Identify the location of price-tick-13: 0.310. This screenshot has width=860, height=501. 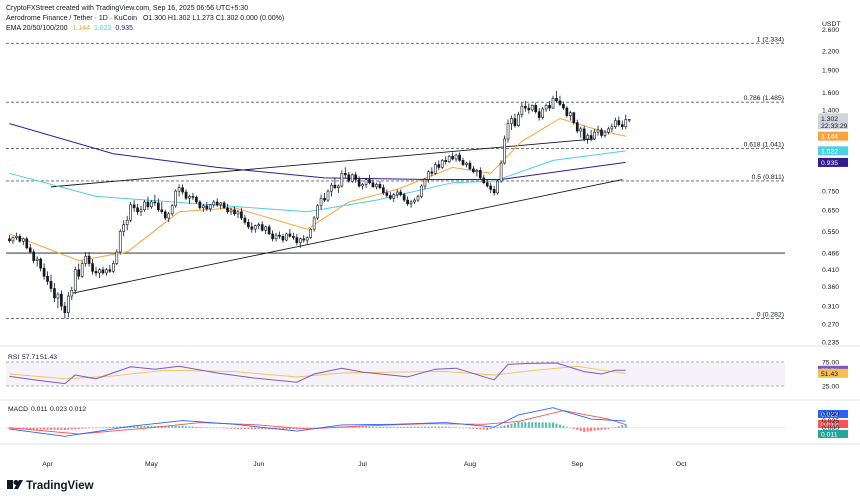
(830, 307).